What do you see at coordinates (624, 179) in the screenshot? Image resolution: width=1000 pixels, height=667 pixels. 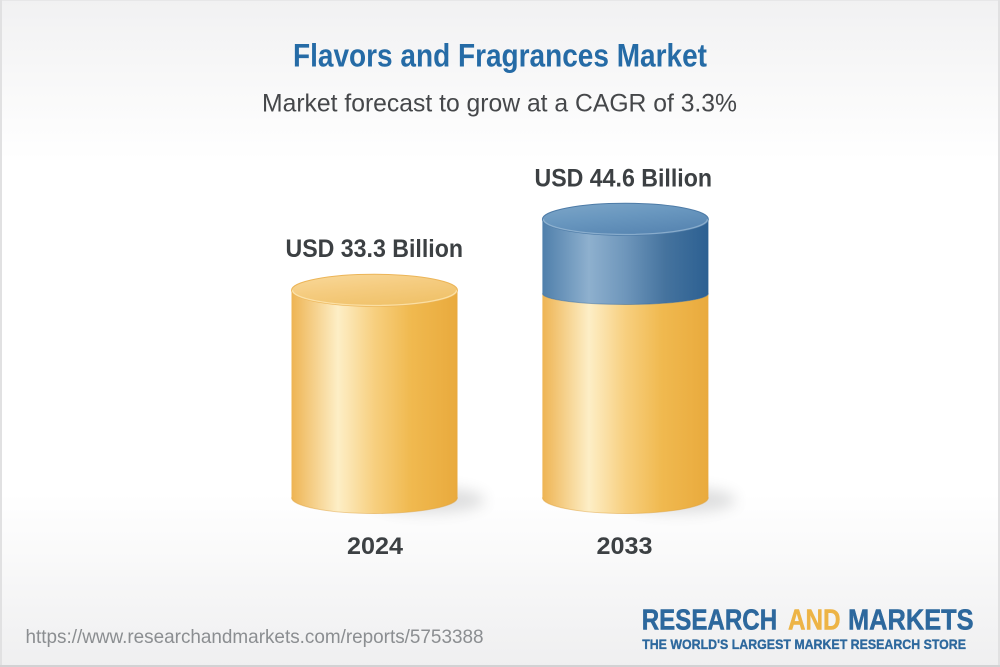 I see `svg-text: USD 44.6 Billion` at bounding box center [624, 179].